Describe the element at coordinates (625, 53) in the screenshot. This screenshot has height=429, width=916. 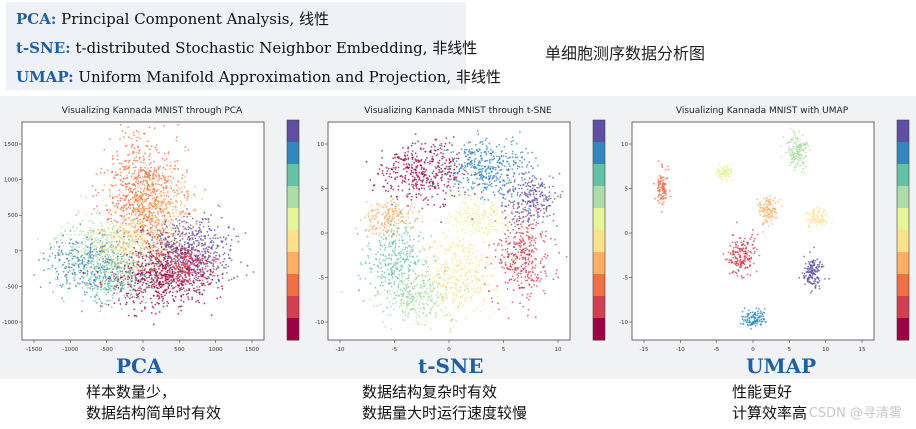
I see `header-title: 单细胞测序数据分析图` at that location.